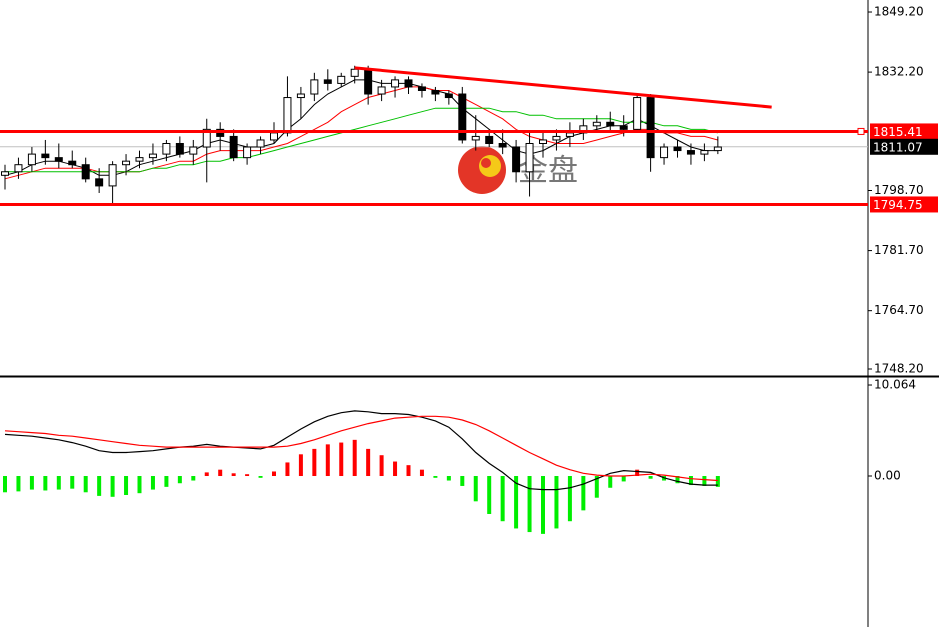 This screenshot has width=939, height=627. I want to click on y-tick-label: 10.064, so click(895, 385).